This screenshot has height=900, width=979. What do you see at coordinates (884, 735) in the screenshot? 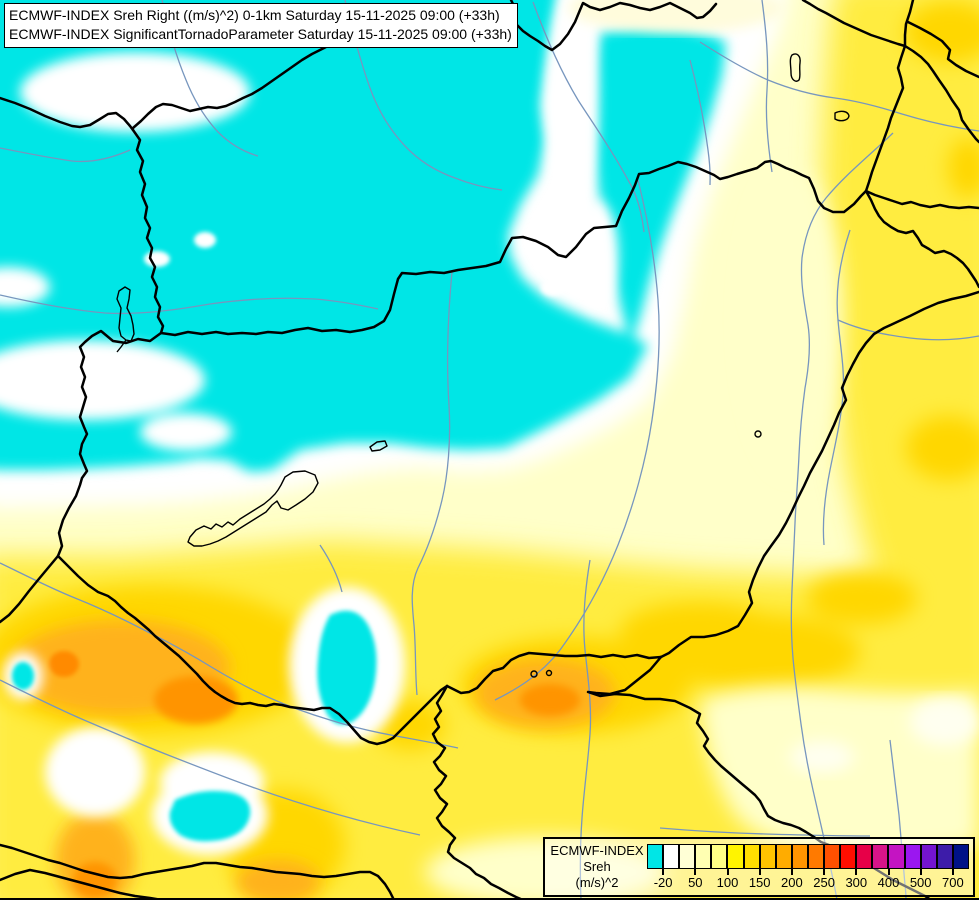
I see `near-white-spots-southeast` at bounding box center [884, 735].